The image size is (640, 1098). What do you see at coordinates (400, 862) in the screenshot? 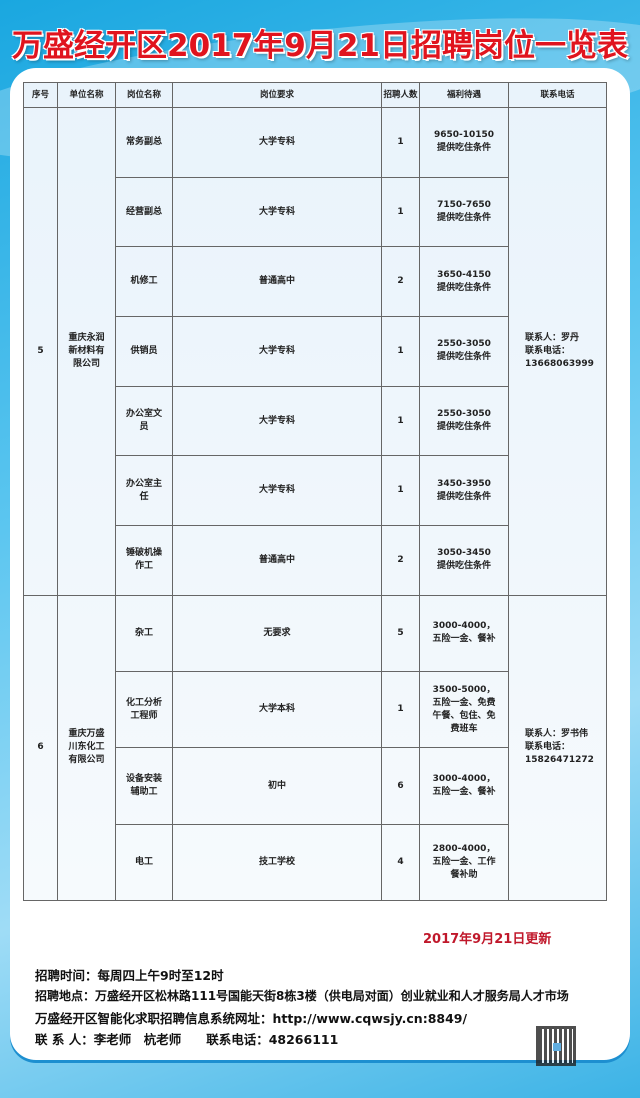
I see `job-count: 4` at bounding box center [400, 862].